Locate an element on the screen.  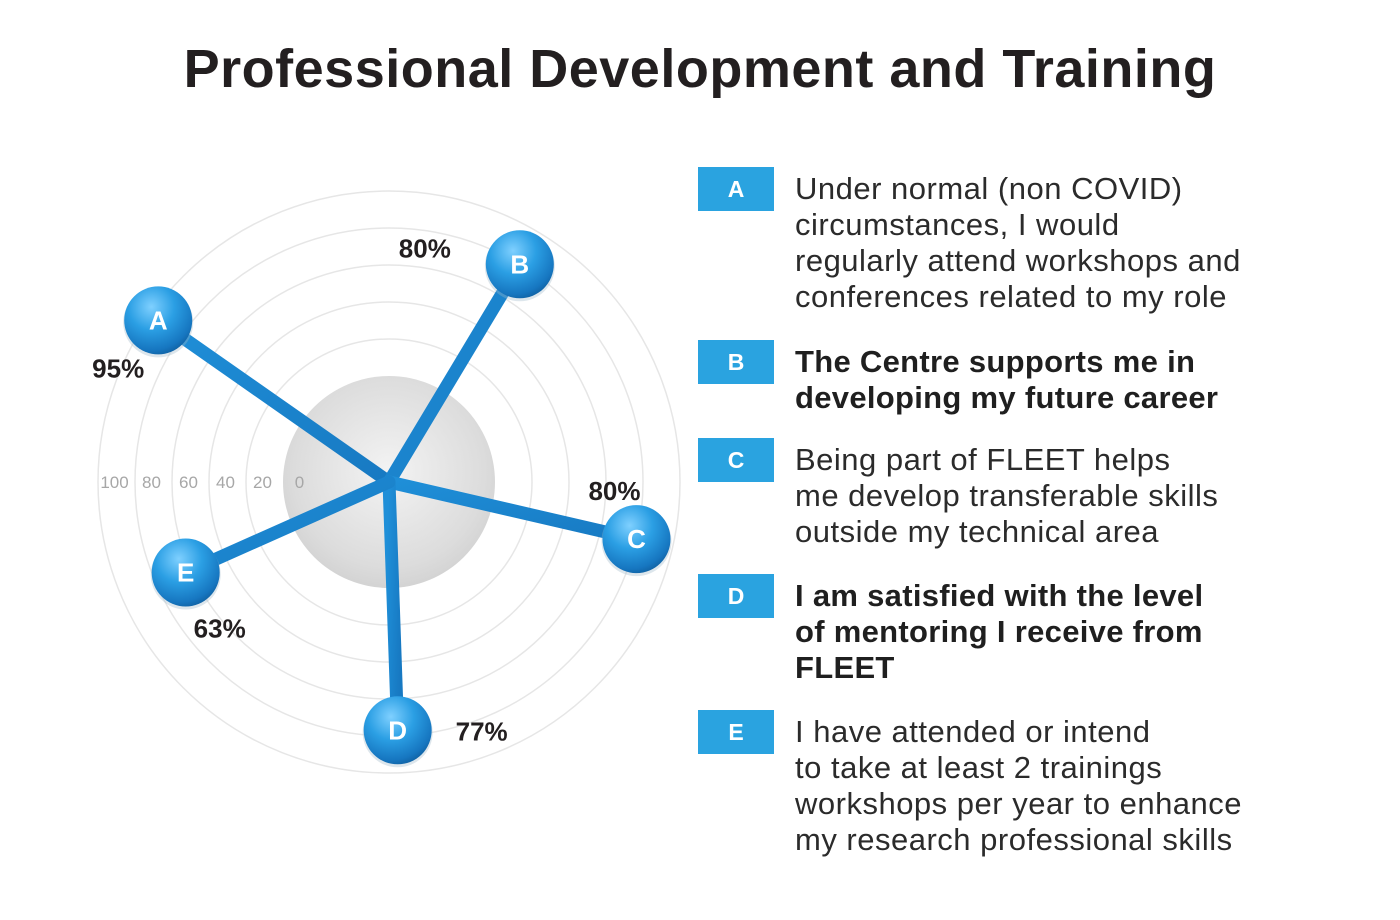
legend-text-line: FLEET is located at coordinates (845, 667).